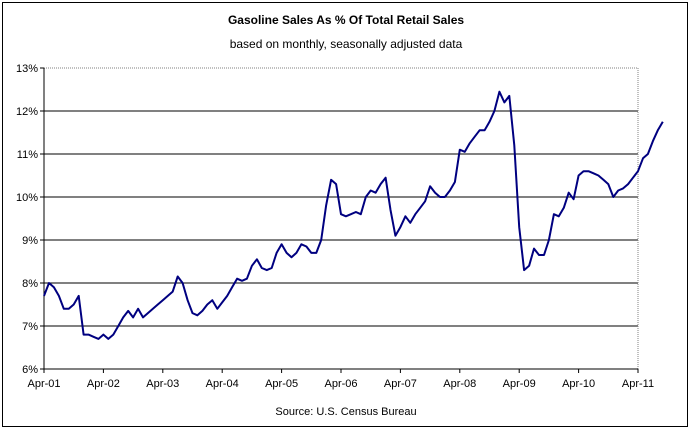 This screenshot has height=431, width=692. What do you see at coordinates (30, 370) in the screenshot?
I see `y-tick-label: 6%` at bounding box center [30, 370].